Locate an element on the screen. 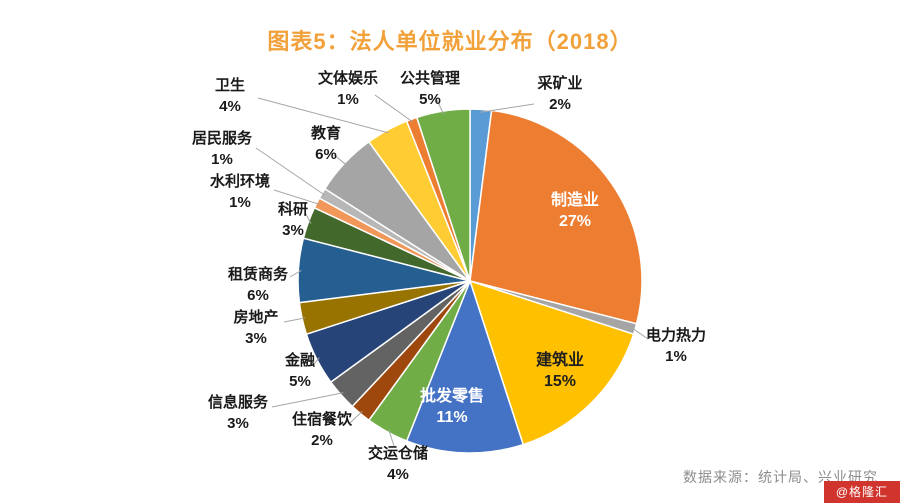 Image resolution: width=900 pixels, height=503 pixels. slice-label-水利环境: 水利环境 1% is located at coordinates (240, 191).